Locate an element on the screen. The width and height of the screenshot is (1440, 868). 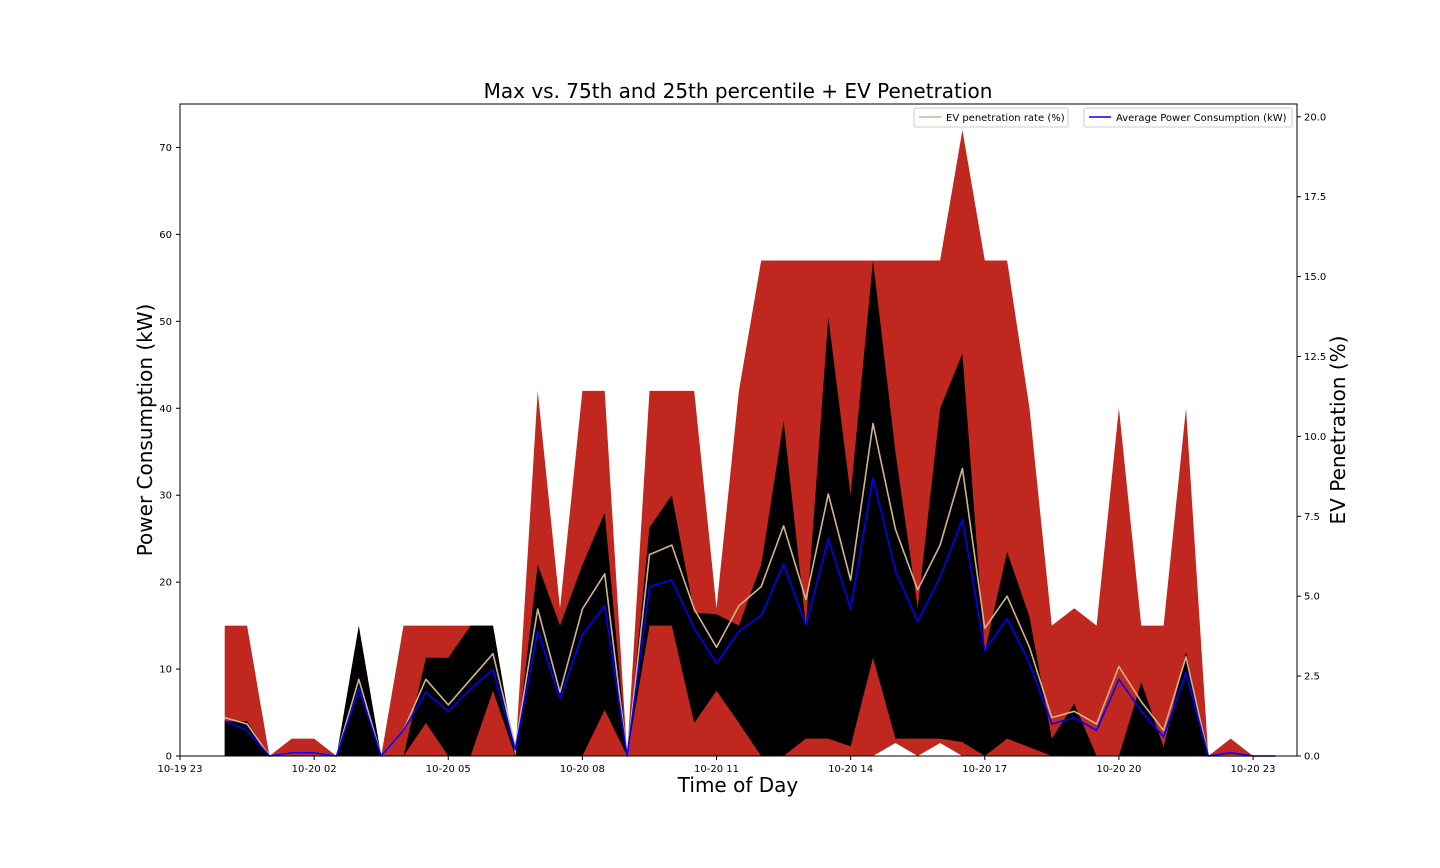
legend-blue-box is located at coordinates (1188, 117).